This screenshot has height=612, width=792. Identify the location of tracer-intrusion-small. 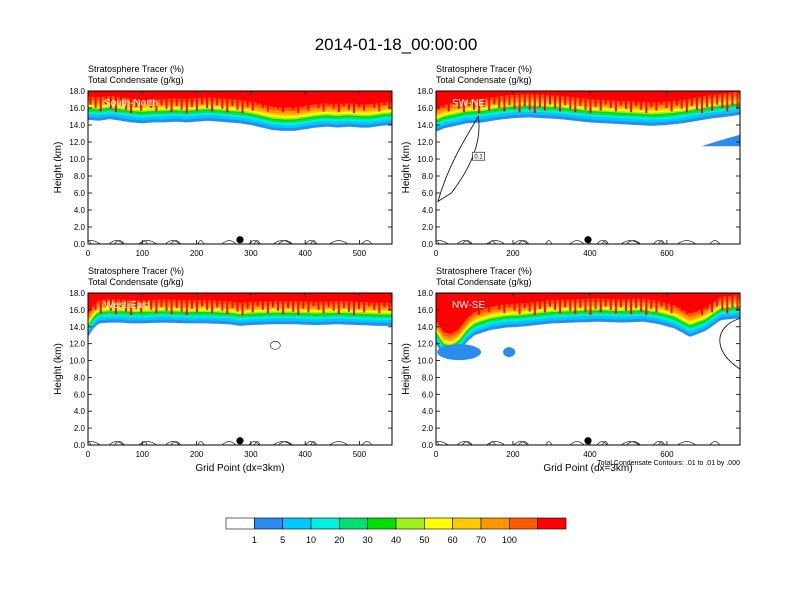
(509, 352).